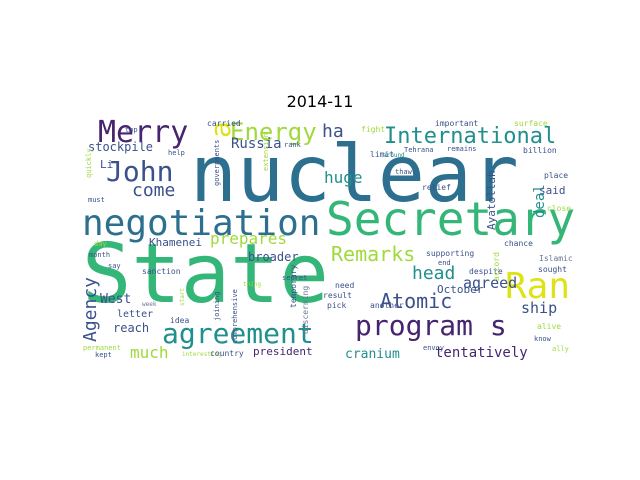 The height and width of the screenshot is (480, 640). Describe the element at coordinates (333, 131) in the screenshot. I see `cloud-word: ha` at that location.